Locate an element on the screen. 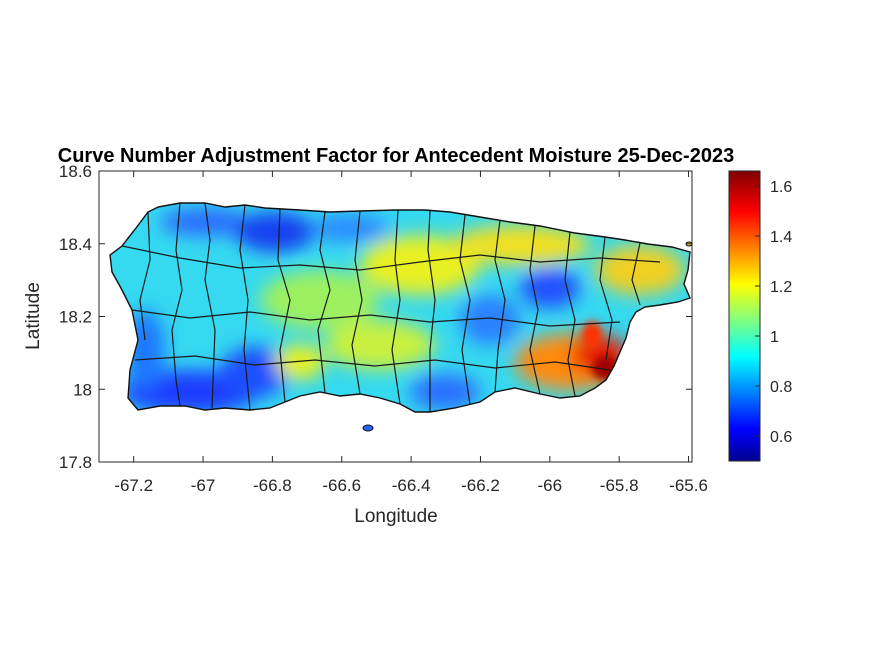  y-tick-label: 18.4 is located at coordinates (75, 244).